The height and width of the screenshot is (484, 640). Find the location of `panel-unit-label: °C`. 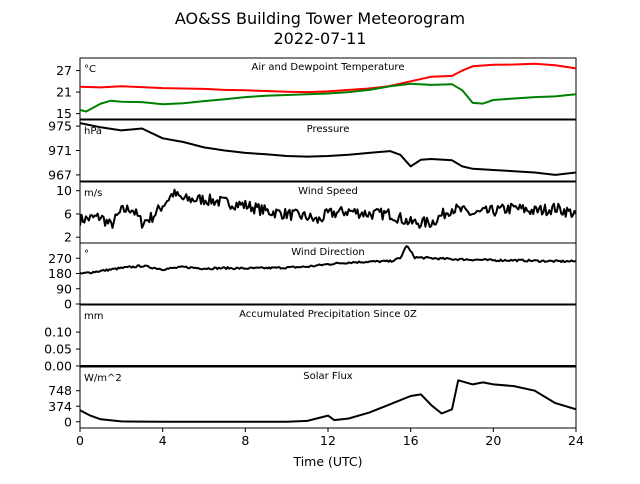

panel-unit-label: °C is located at coordinates (90, 69).